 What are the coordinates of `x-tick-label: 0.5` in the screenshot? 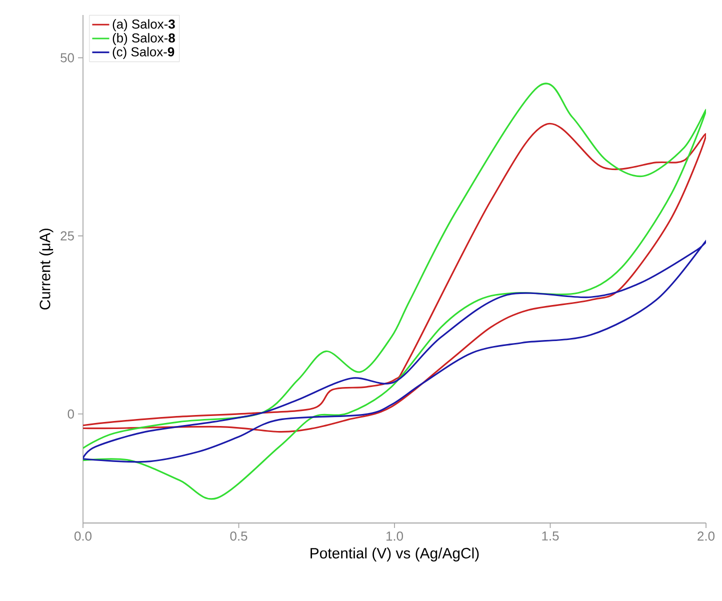 It's located at (239, 536).